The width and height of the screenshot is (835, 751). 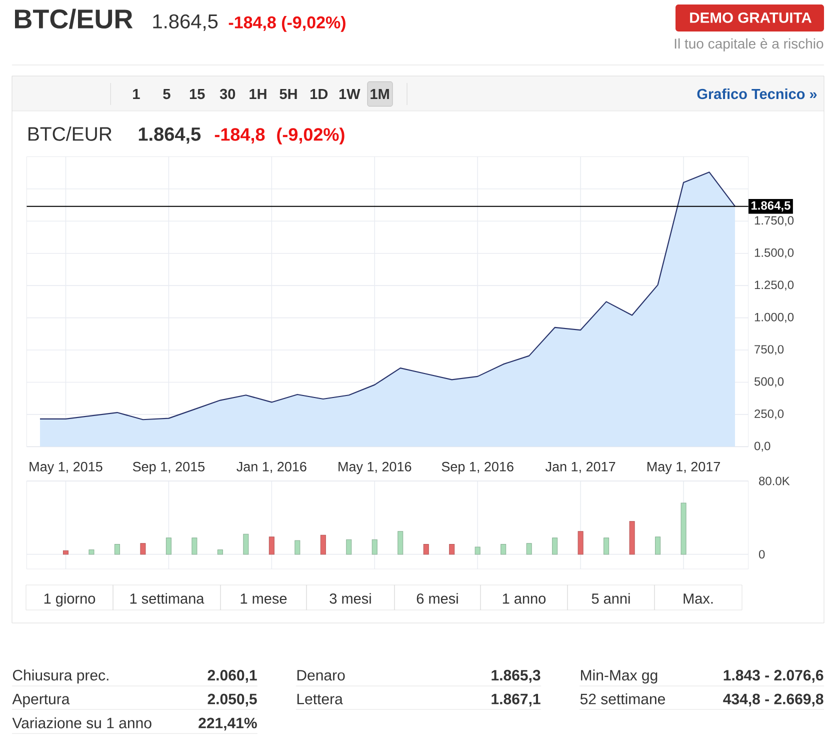 What do you see at coordinates (773, 700) in the screenshot?
I see `text: 434,8 - 2.669,8` at bounding box center [773, 700].